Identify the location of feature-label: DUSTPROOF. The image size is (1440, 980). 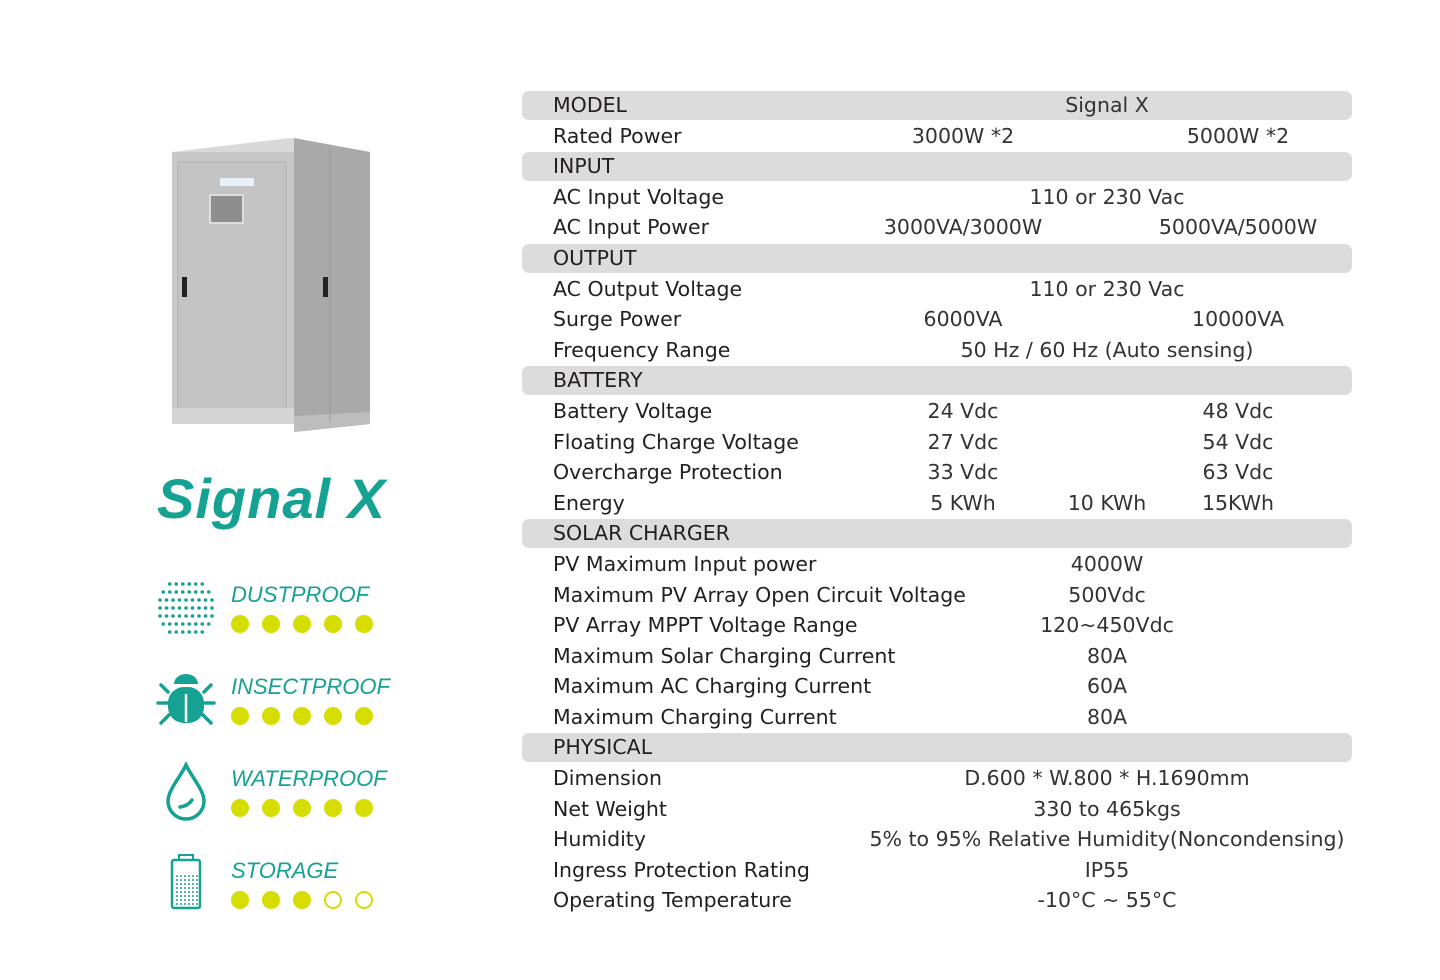
(300, 594).